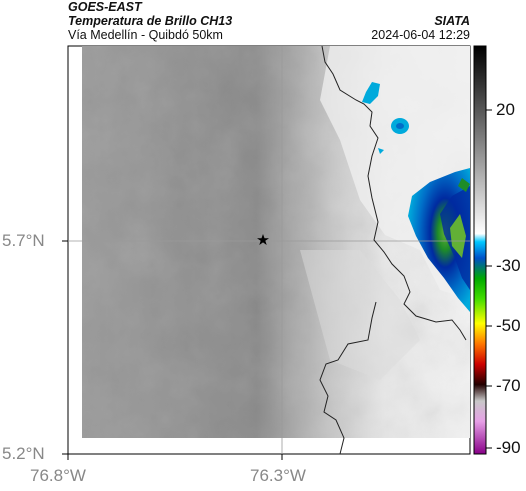  I want to click on satellite-name: GOES-EAST, so click(105, 7).